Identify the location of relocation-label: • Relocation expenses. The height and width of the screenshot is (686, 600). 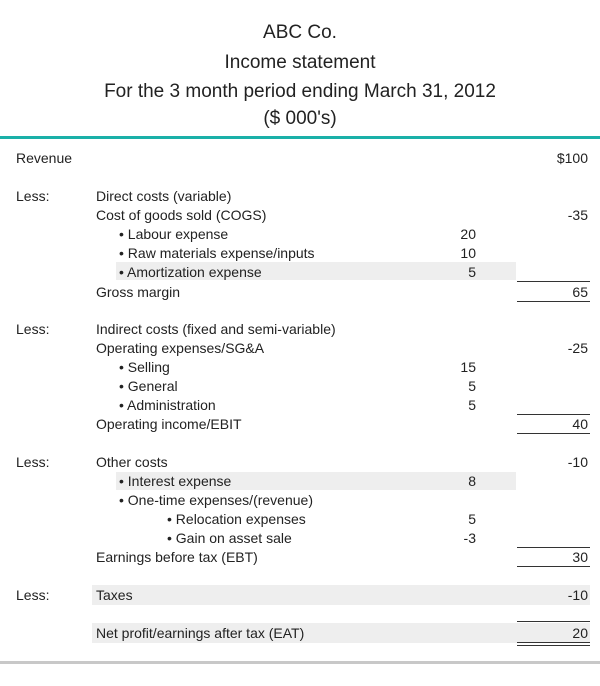
(236, 519).